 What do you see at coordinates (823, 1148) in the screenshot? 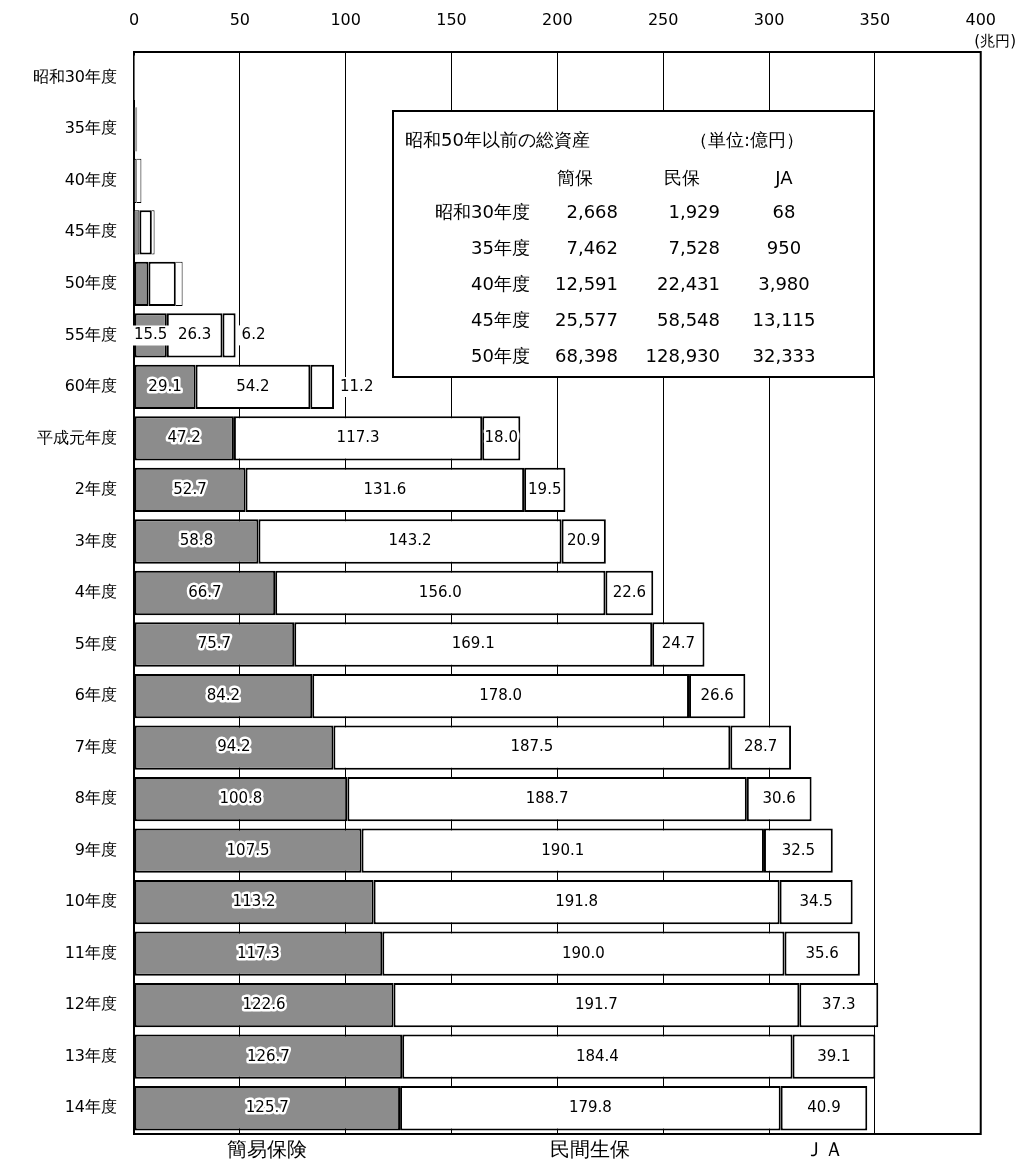
I see `series-label: ＪＡ` at bounding box center [823, 1148].